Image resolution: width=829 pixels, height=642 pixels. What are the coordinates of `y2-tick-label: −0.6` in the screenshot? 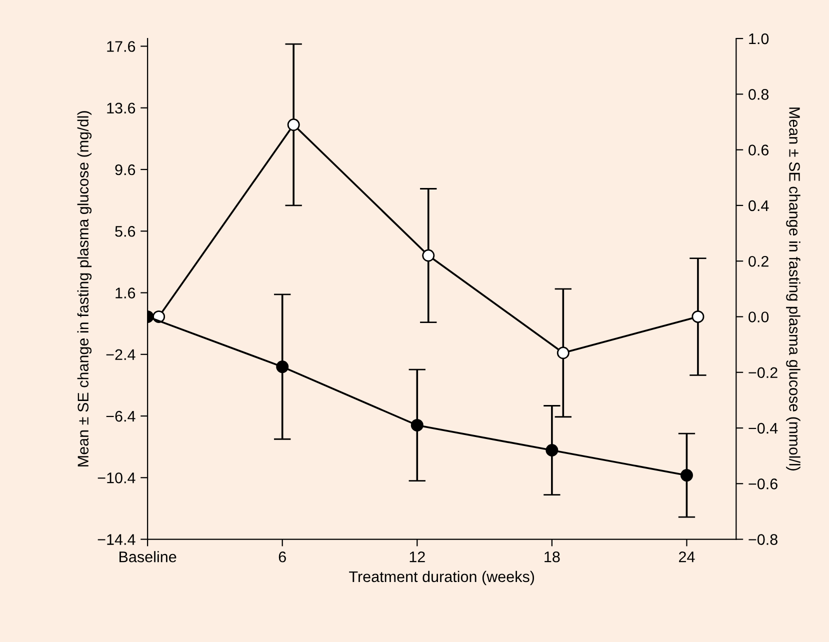 It's located at (763, 484).